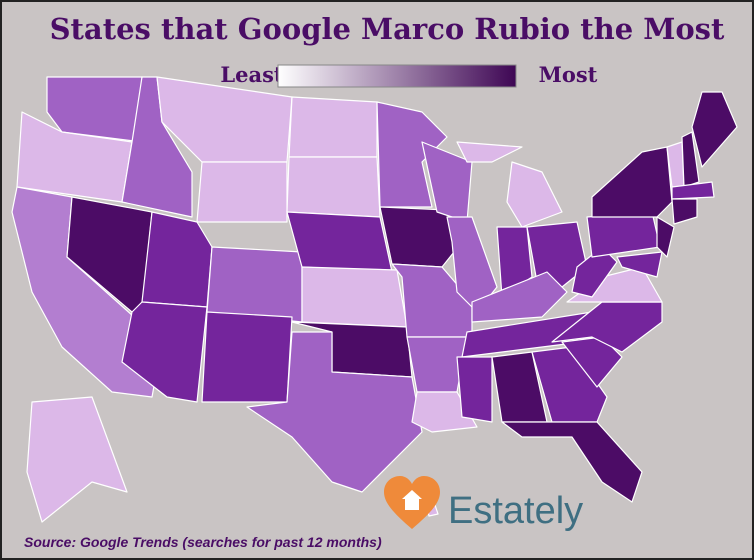 This screenshot has height=560, width=754. I want to click on logo-icon, so click(412, 502).